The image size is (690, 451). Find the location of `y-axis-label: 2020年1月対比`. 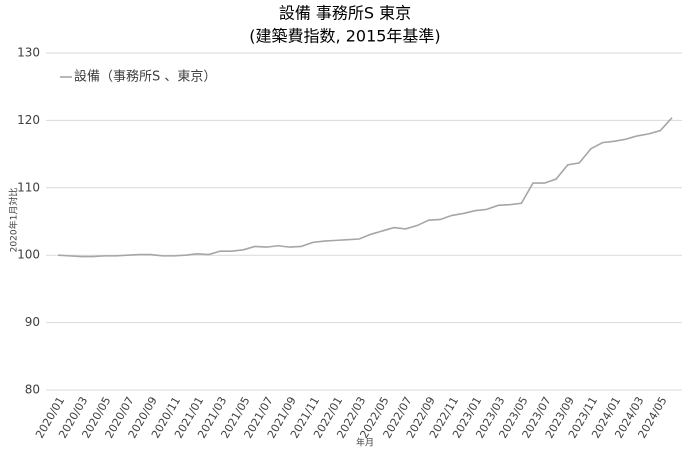

y-axis-label: 2020年1月対比 is located at coordinates (14, 220).